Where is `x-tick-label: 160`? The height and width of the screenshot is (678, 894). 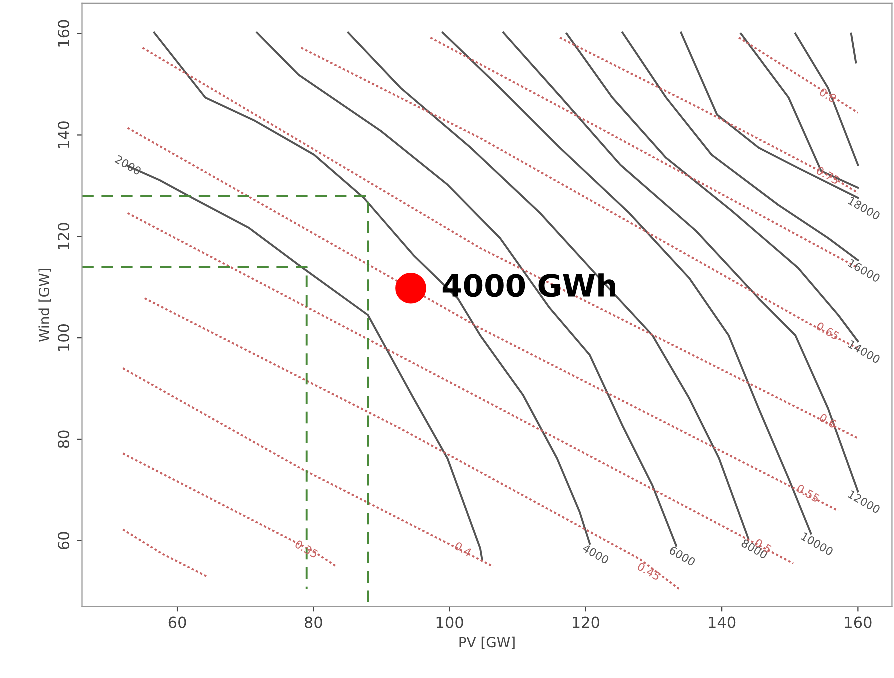 x-tick-label: 160 is located at coordinates (858, 622).